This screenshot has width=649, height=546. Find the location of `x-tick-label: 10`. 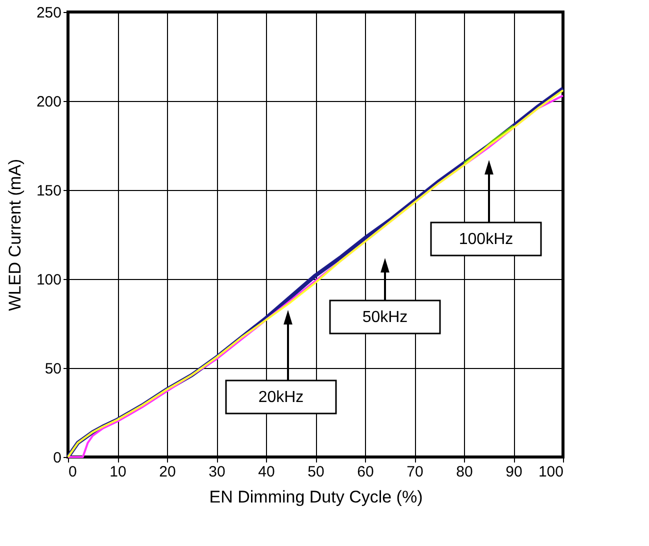

x-tick-label: 10 is located at coordinates (118, 472).